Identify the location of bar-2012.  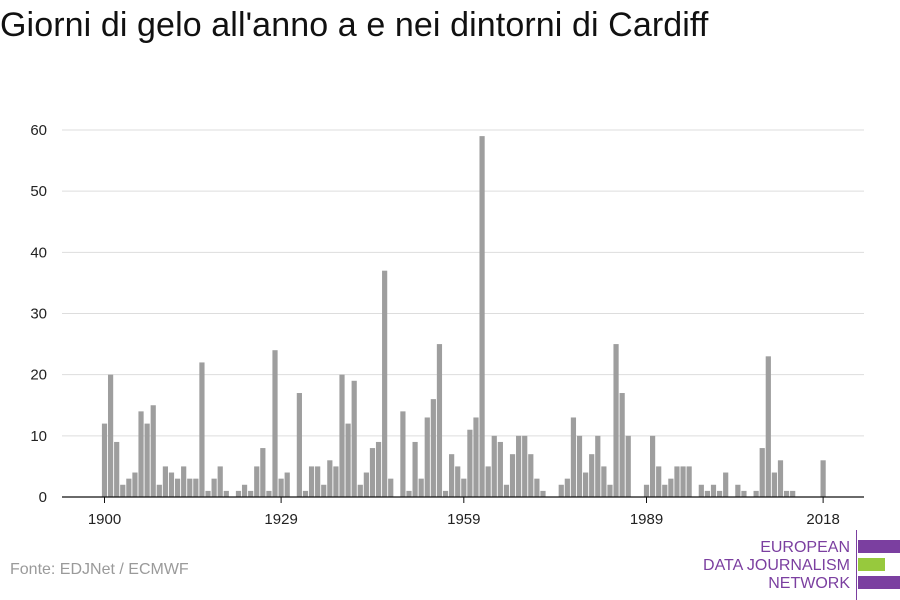
(786, 493).